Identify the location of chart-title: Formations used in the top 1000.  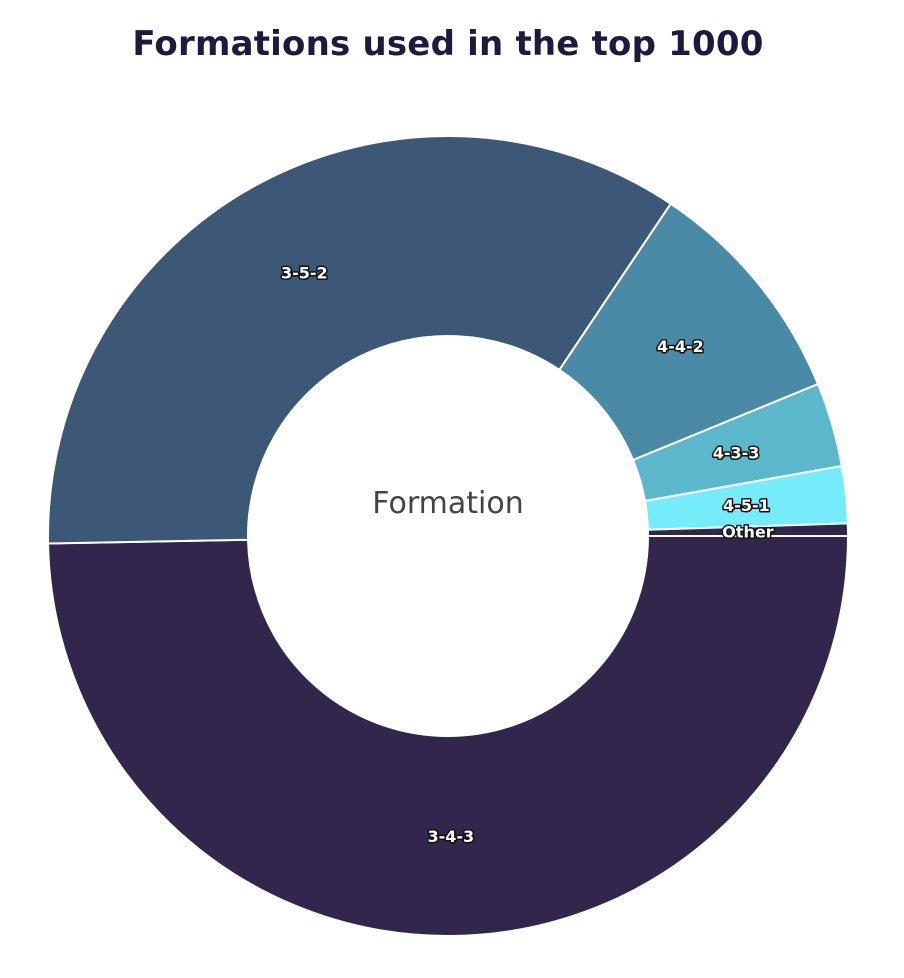
(448, 44).